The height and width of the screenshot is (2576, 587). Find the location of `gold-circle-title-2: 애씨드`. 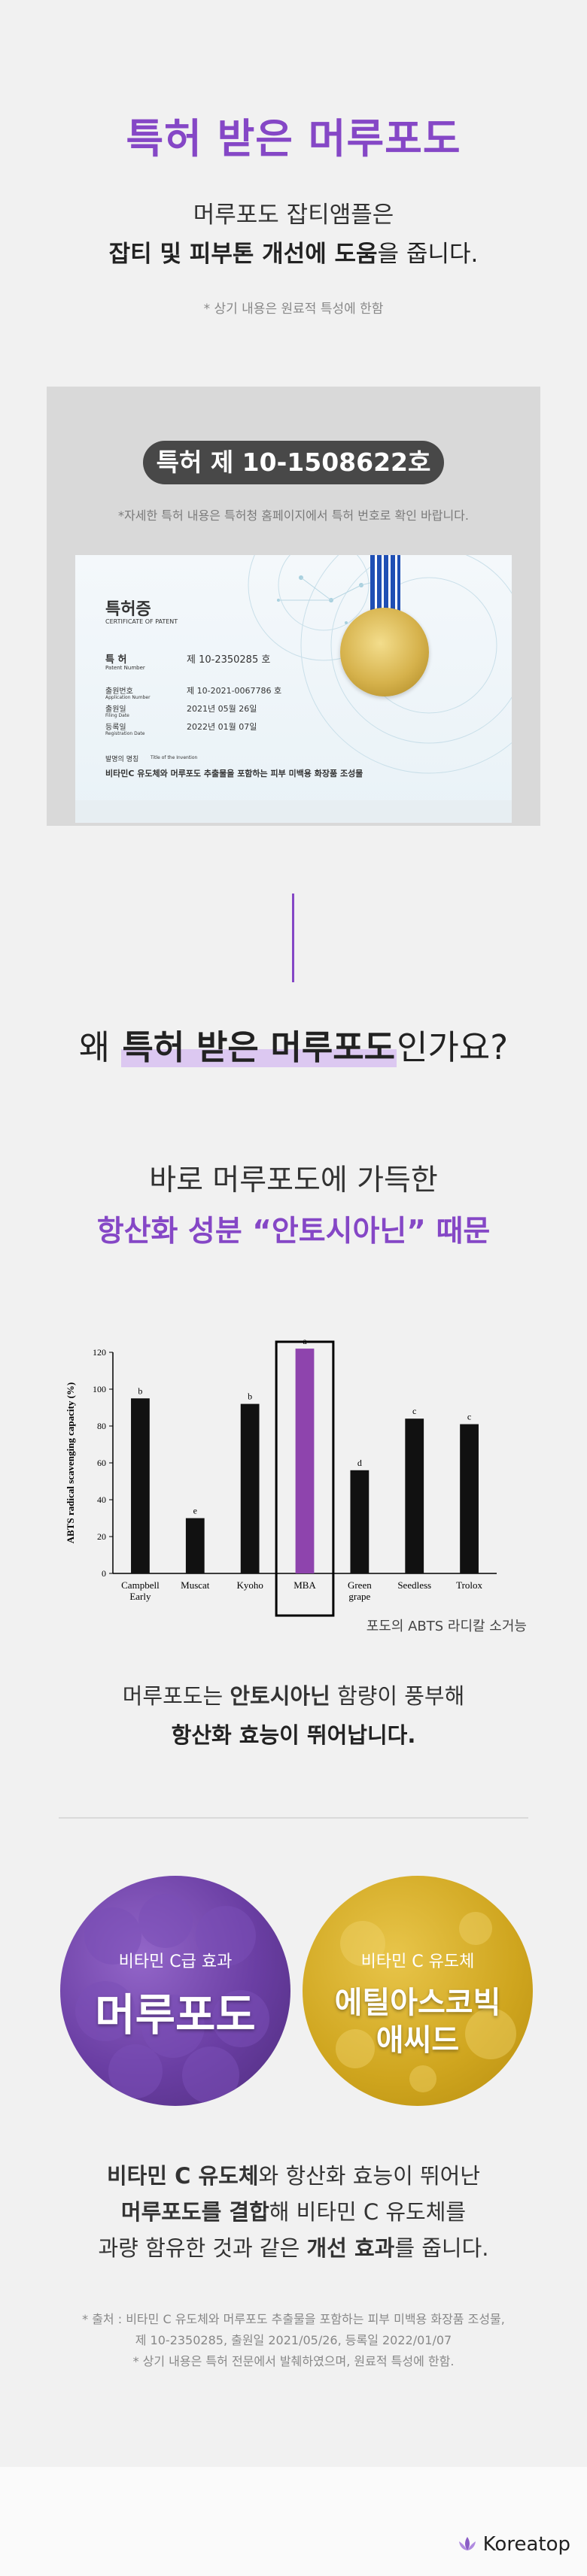

gold-circle-title-2: 애씨드 is located at coordinates (418, 2040).